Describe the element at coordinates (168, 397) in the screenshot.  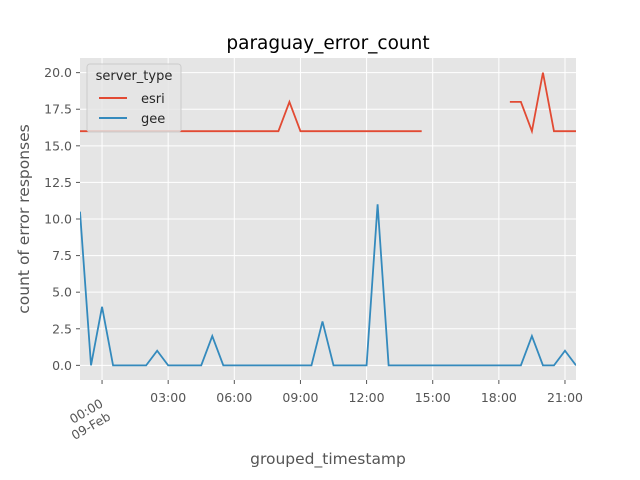
I see `x-tick-label: 03:00` at that location.